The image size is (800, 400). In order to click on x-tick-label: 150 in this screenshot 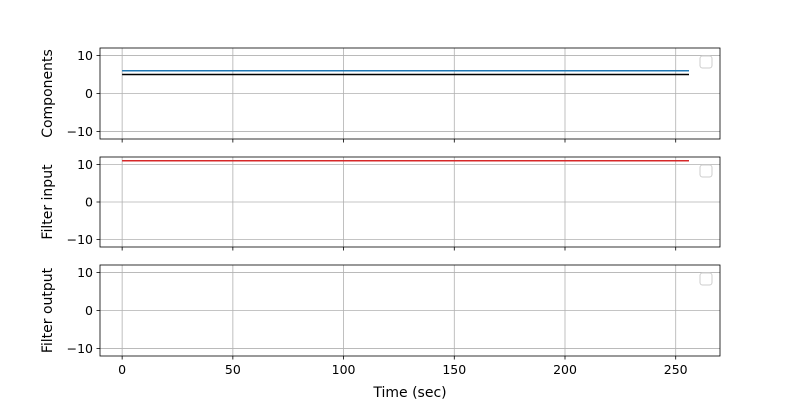, I will do `click(454, 369)`.